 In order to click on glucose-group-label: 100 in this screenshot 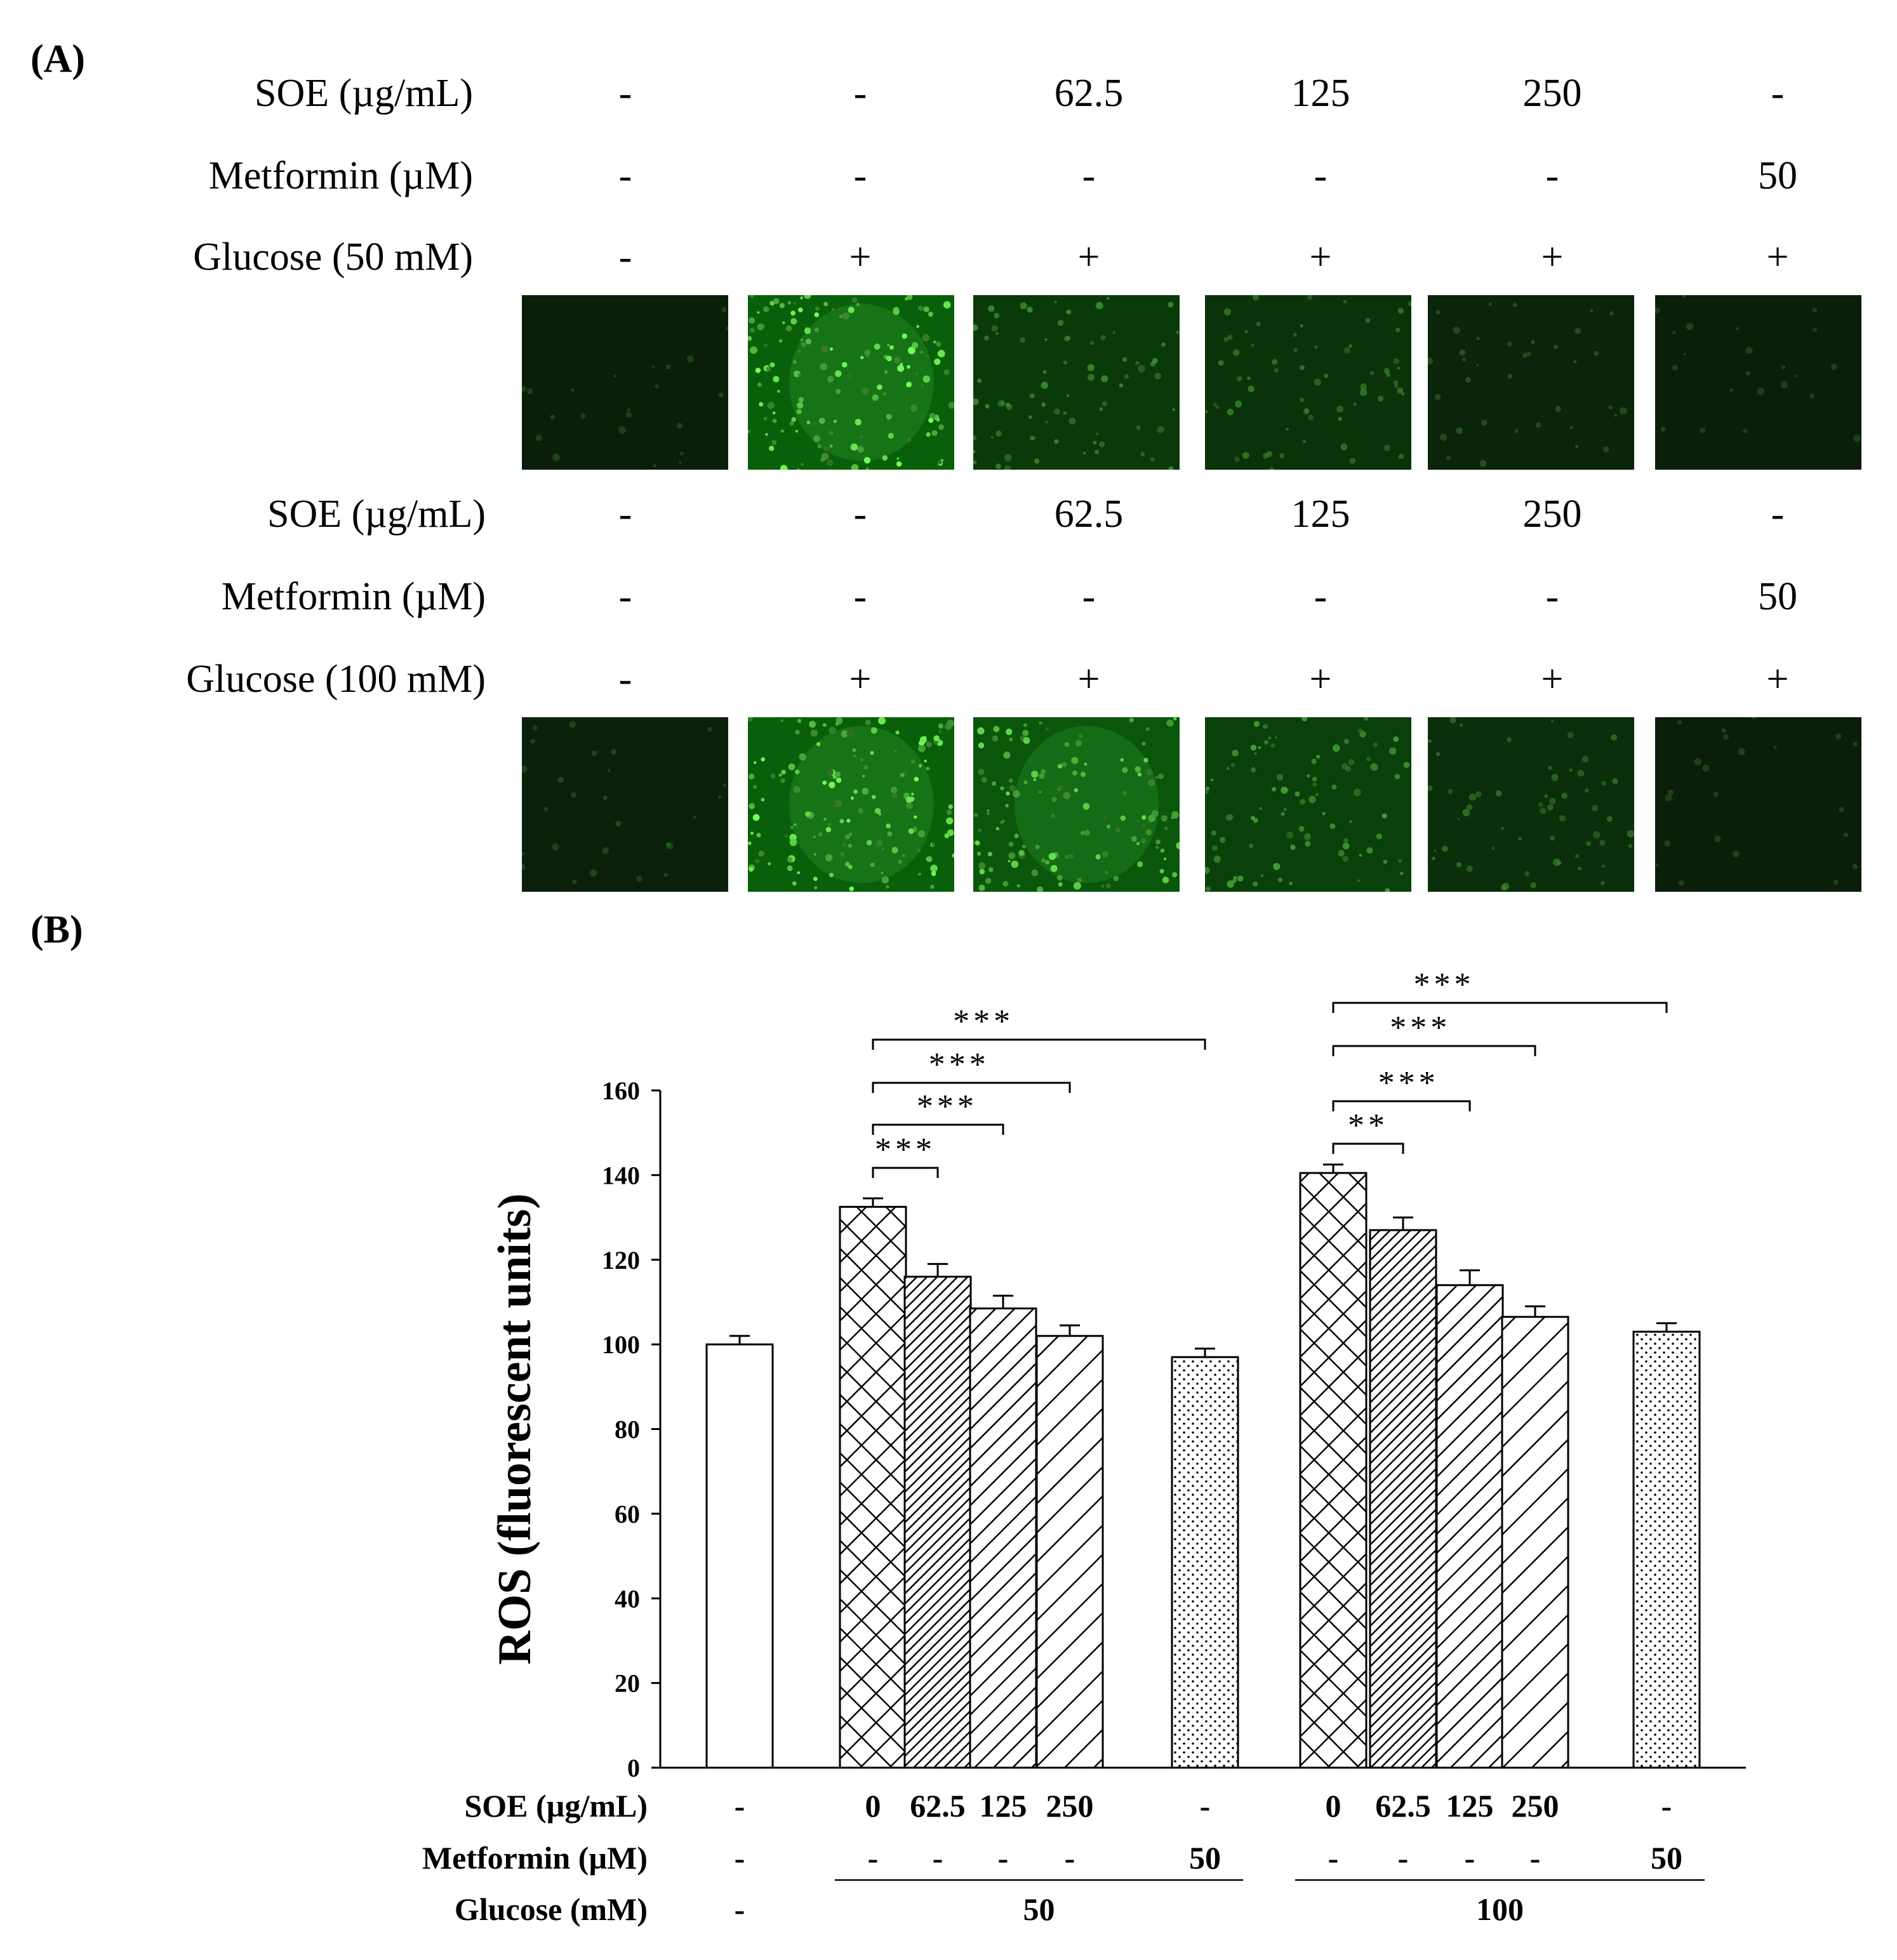, I will do `click(1500, 1909)`.